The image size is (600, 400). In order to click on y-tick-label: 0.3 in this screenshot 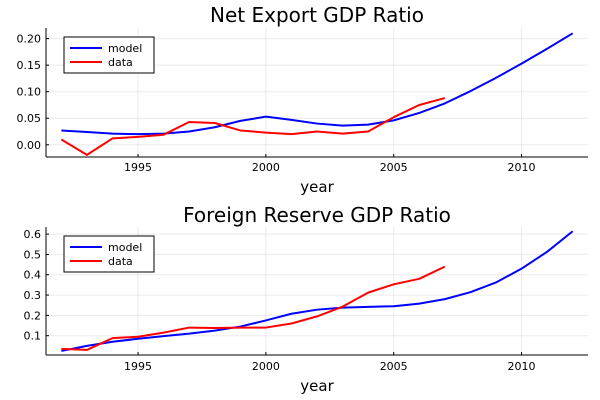, I will do `click(33, 295)`.